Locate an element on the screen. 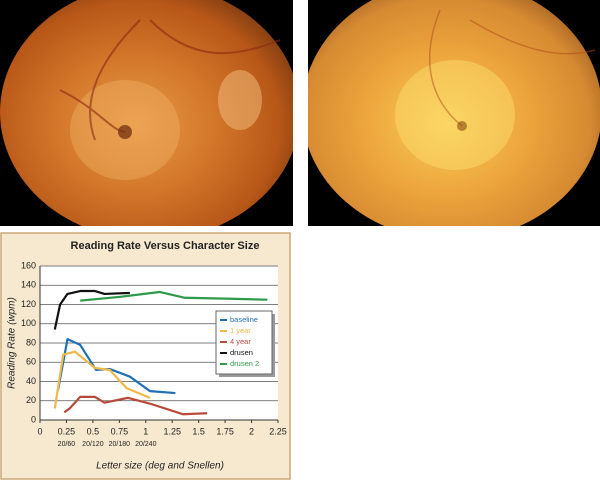 The height and width of the screenshot is (485, 600). x-axis-label: Letter size (deg and Snellen) is located at coordinates (160, 466).